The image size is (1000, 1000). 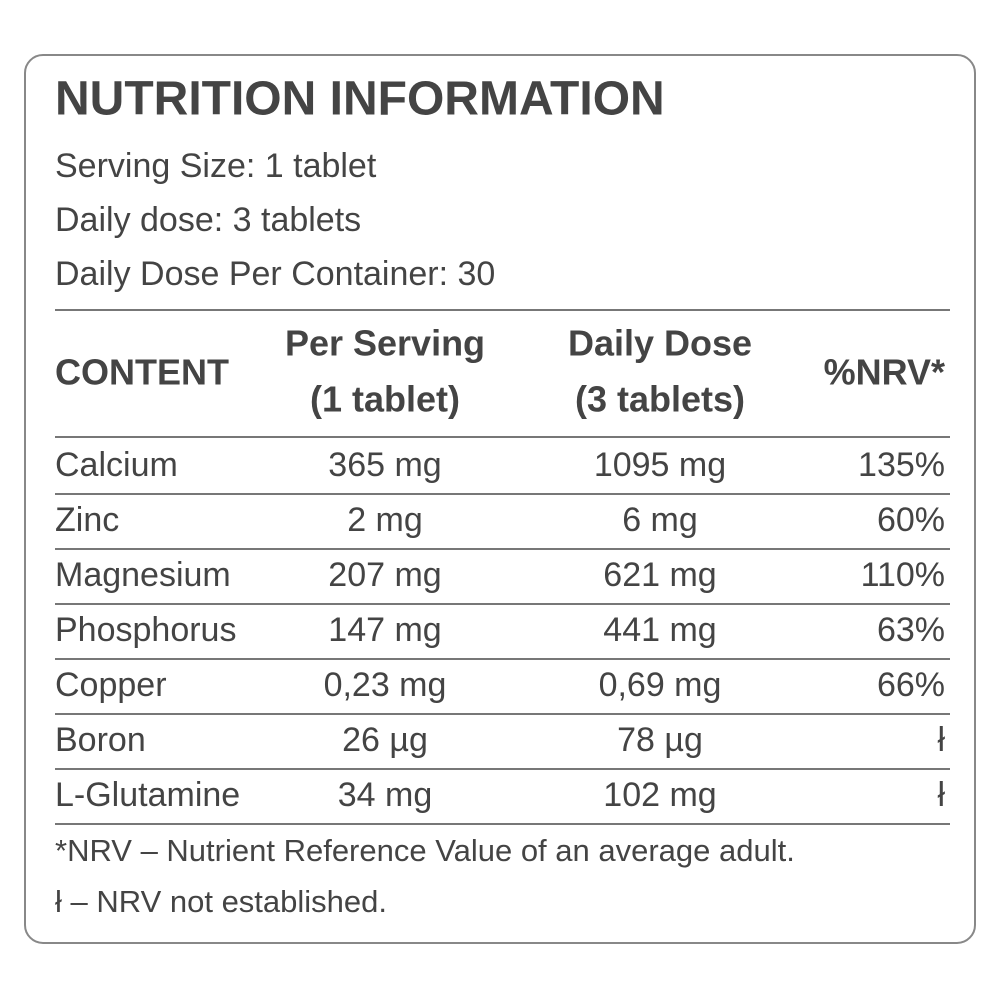 I want to click on nutrient-value: 0,23 mg, so click(x=385, y=685).